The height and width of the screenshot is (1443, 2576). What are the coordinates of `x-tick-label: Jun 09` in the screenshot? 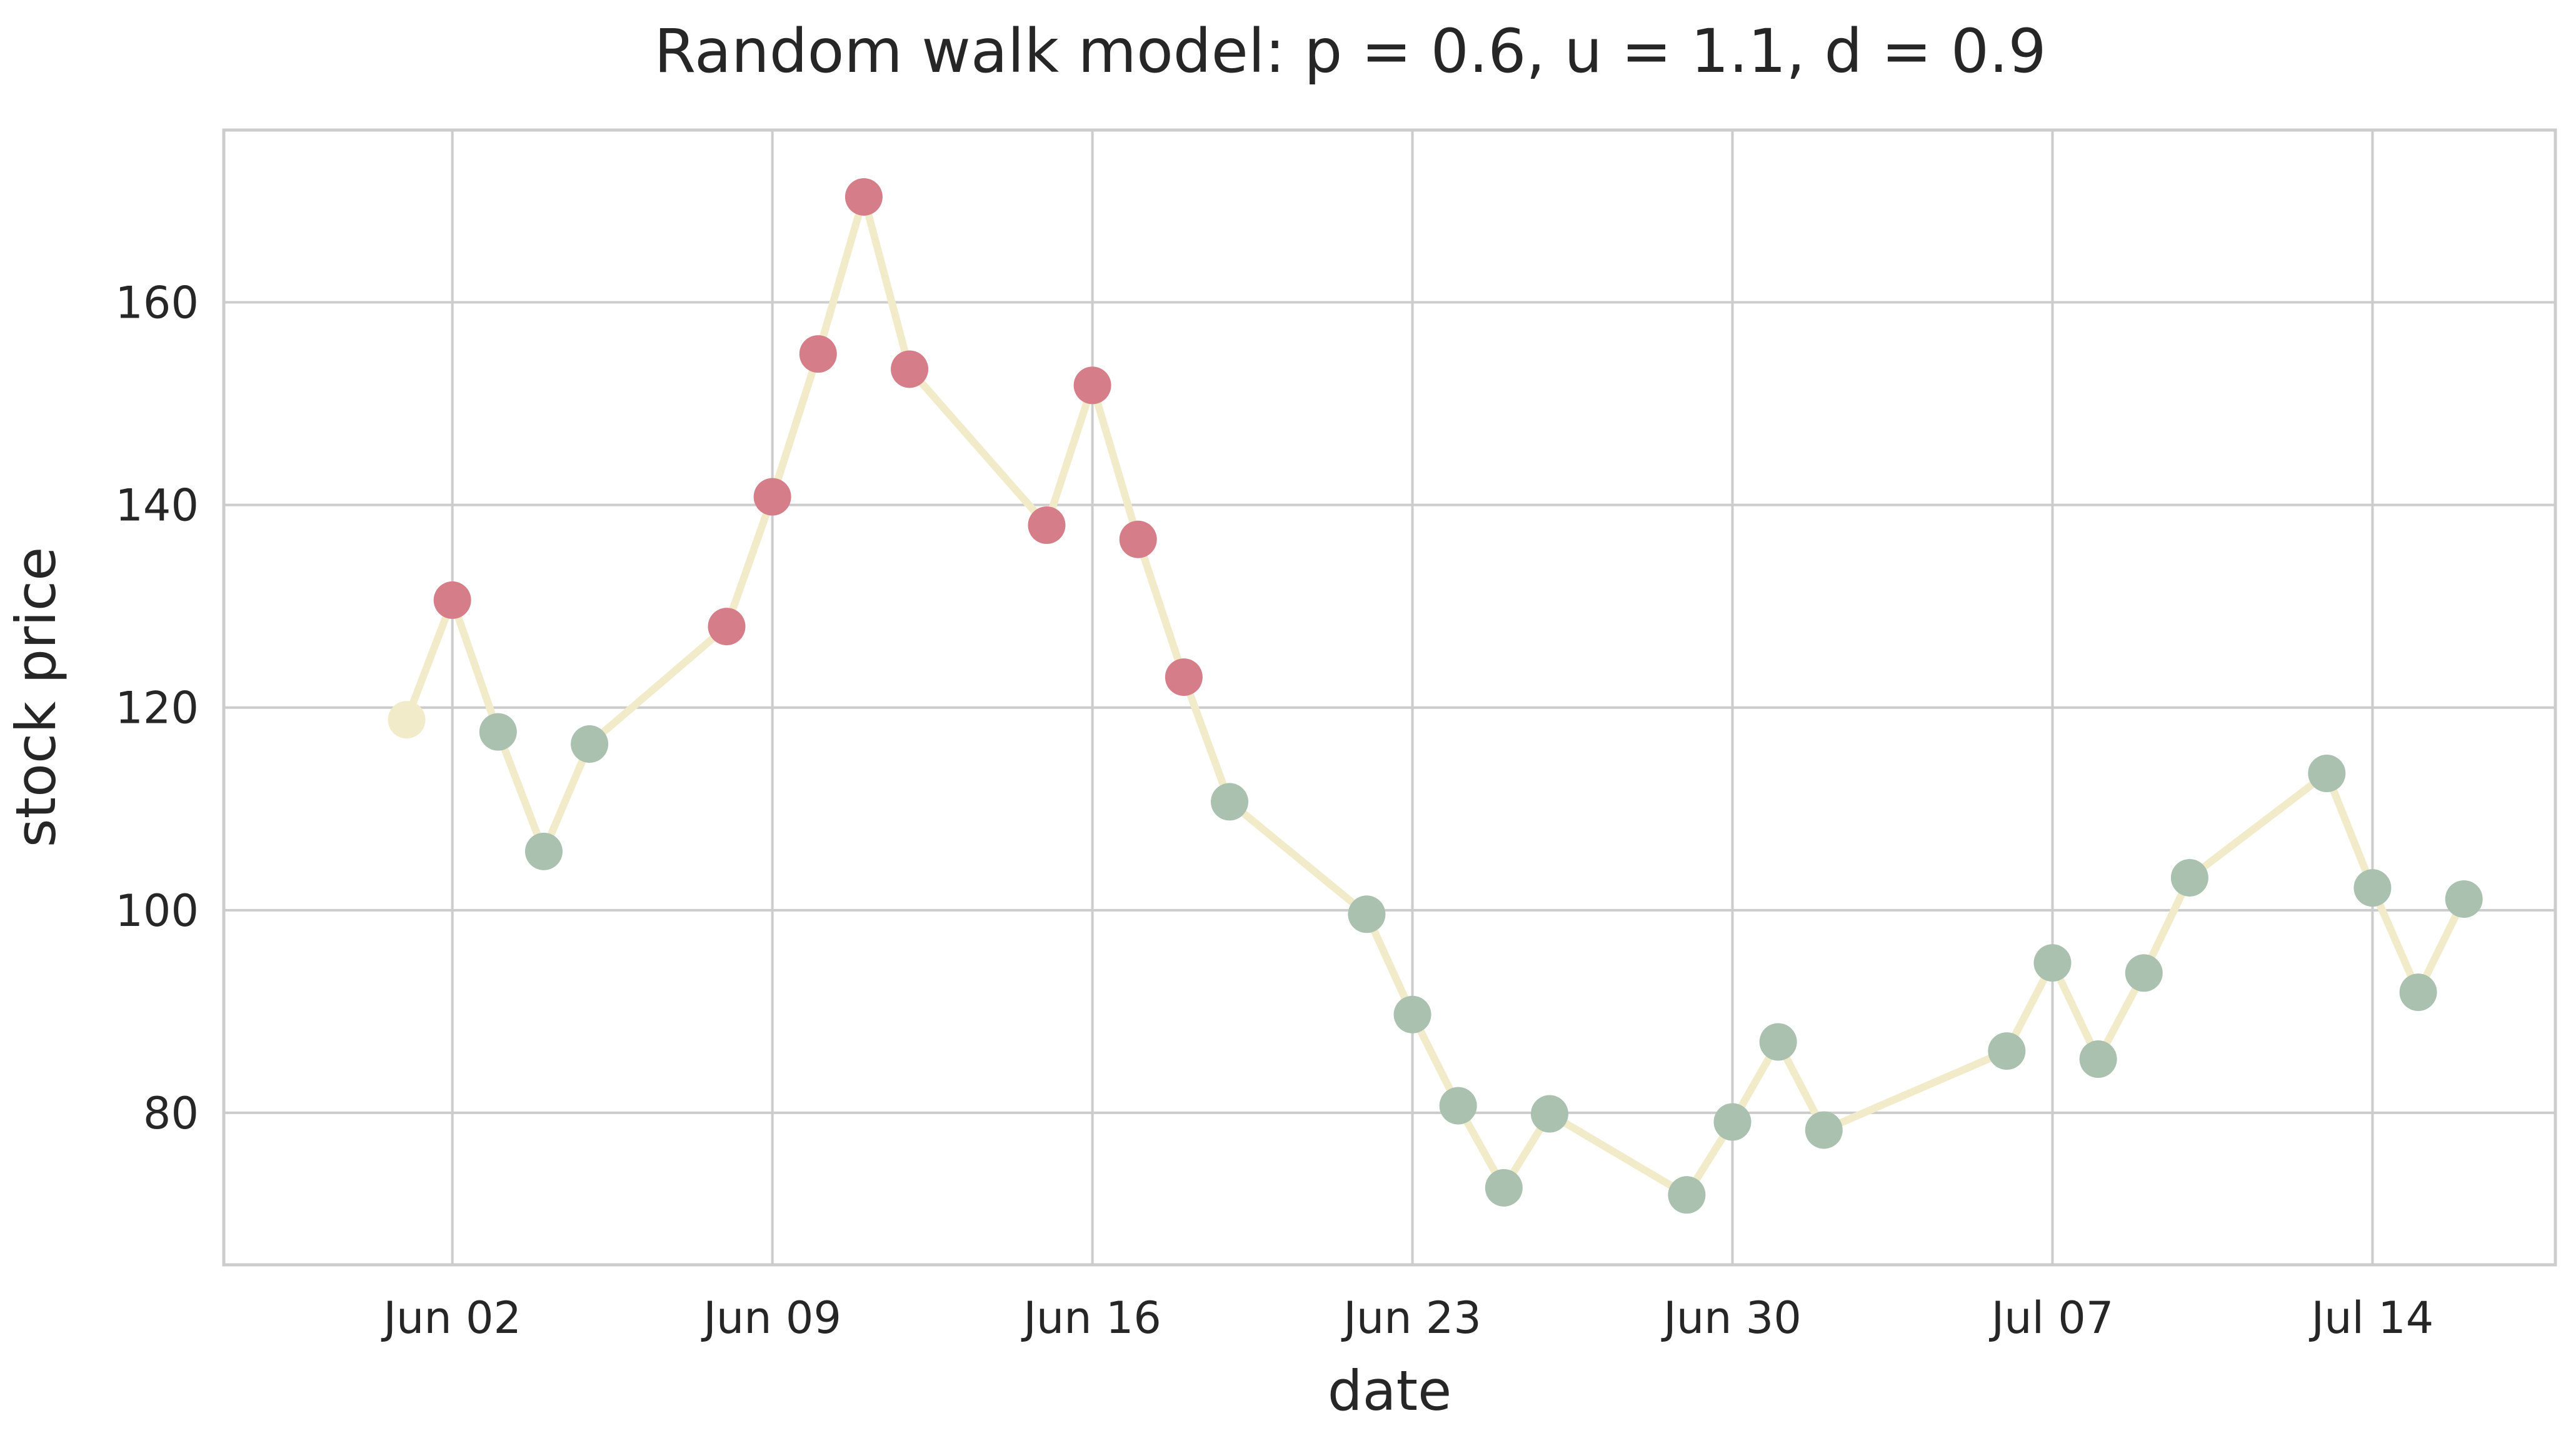 It's located at (771, 1318).